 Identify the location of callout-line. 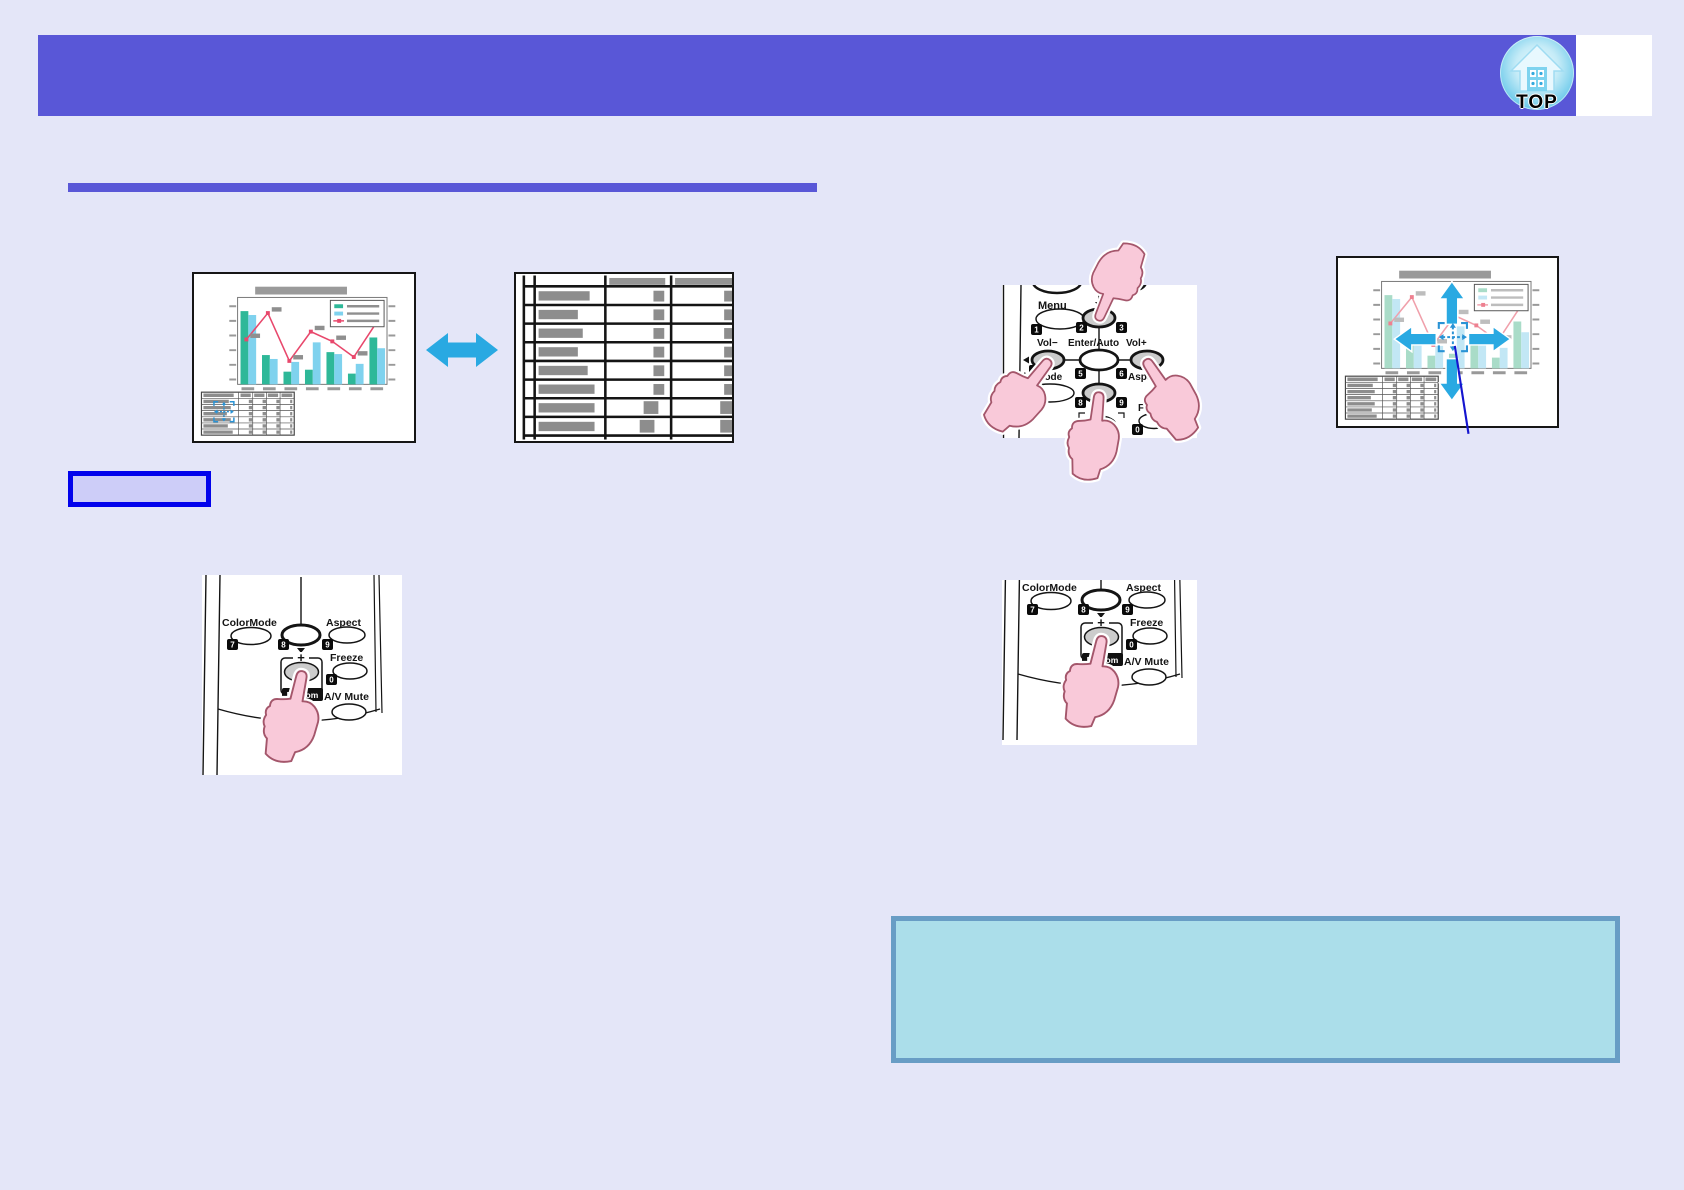
(1461, 389).